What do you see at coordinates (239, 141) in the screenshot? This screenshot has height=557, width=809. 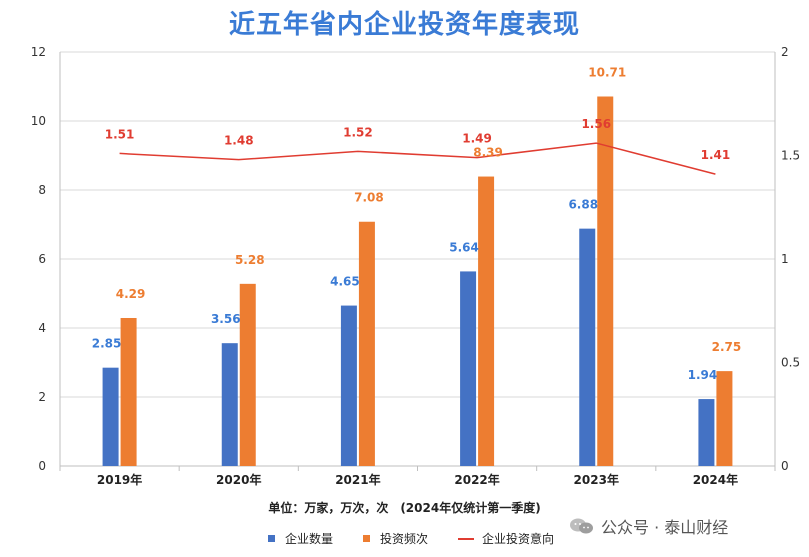 I see `data-label-investment-intention: 1.48` at bounding box center [239, 141].